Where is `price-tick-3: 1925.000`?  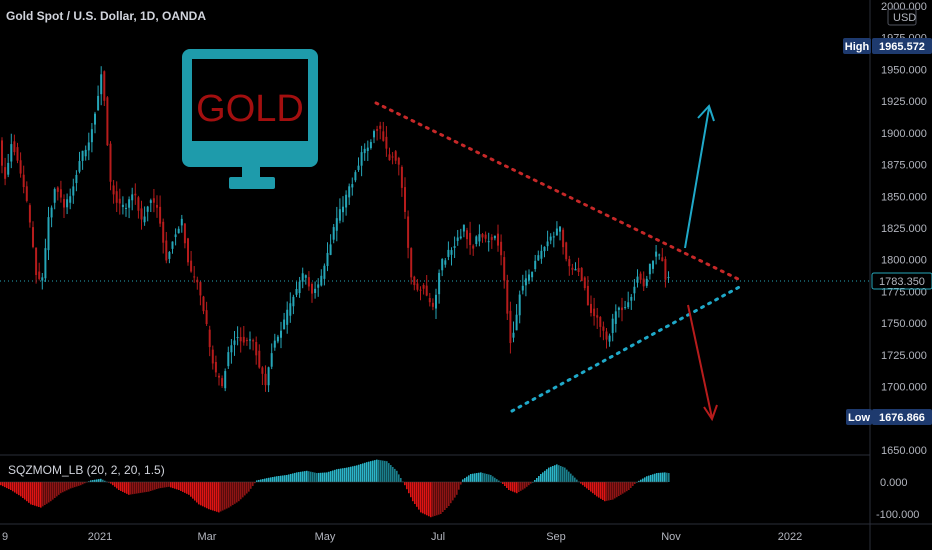 price-tick-3: 1925.000 is located at coordinates (904, 102).